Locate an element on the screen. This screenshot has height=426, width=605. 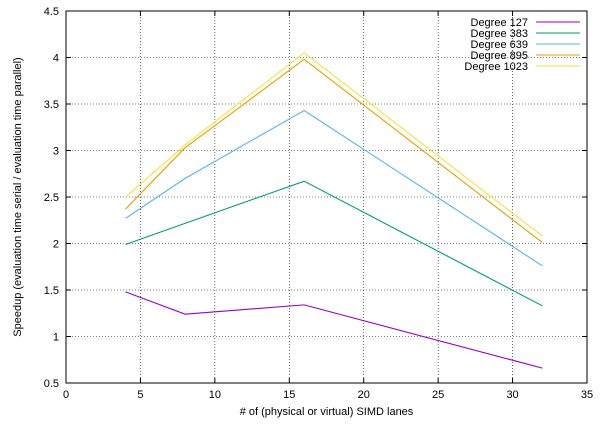
y-tick-label: 2 is located at coordinates (56, 245).